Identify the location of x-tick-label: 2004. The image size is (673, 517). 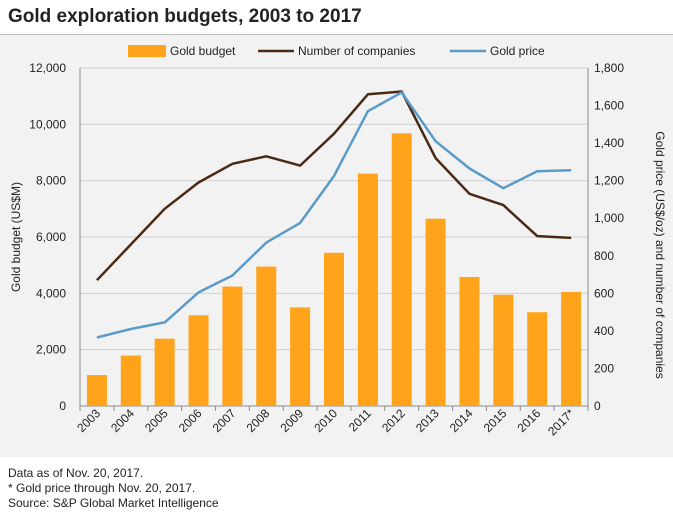
(122, 420).